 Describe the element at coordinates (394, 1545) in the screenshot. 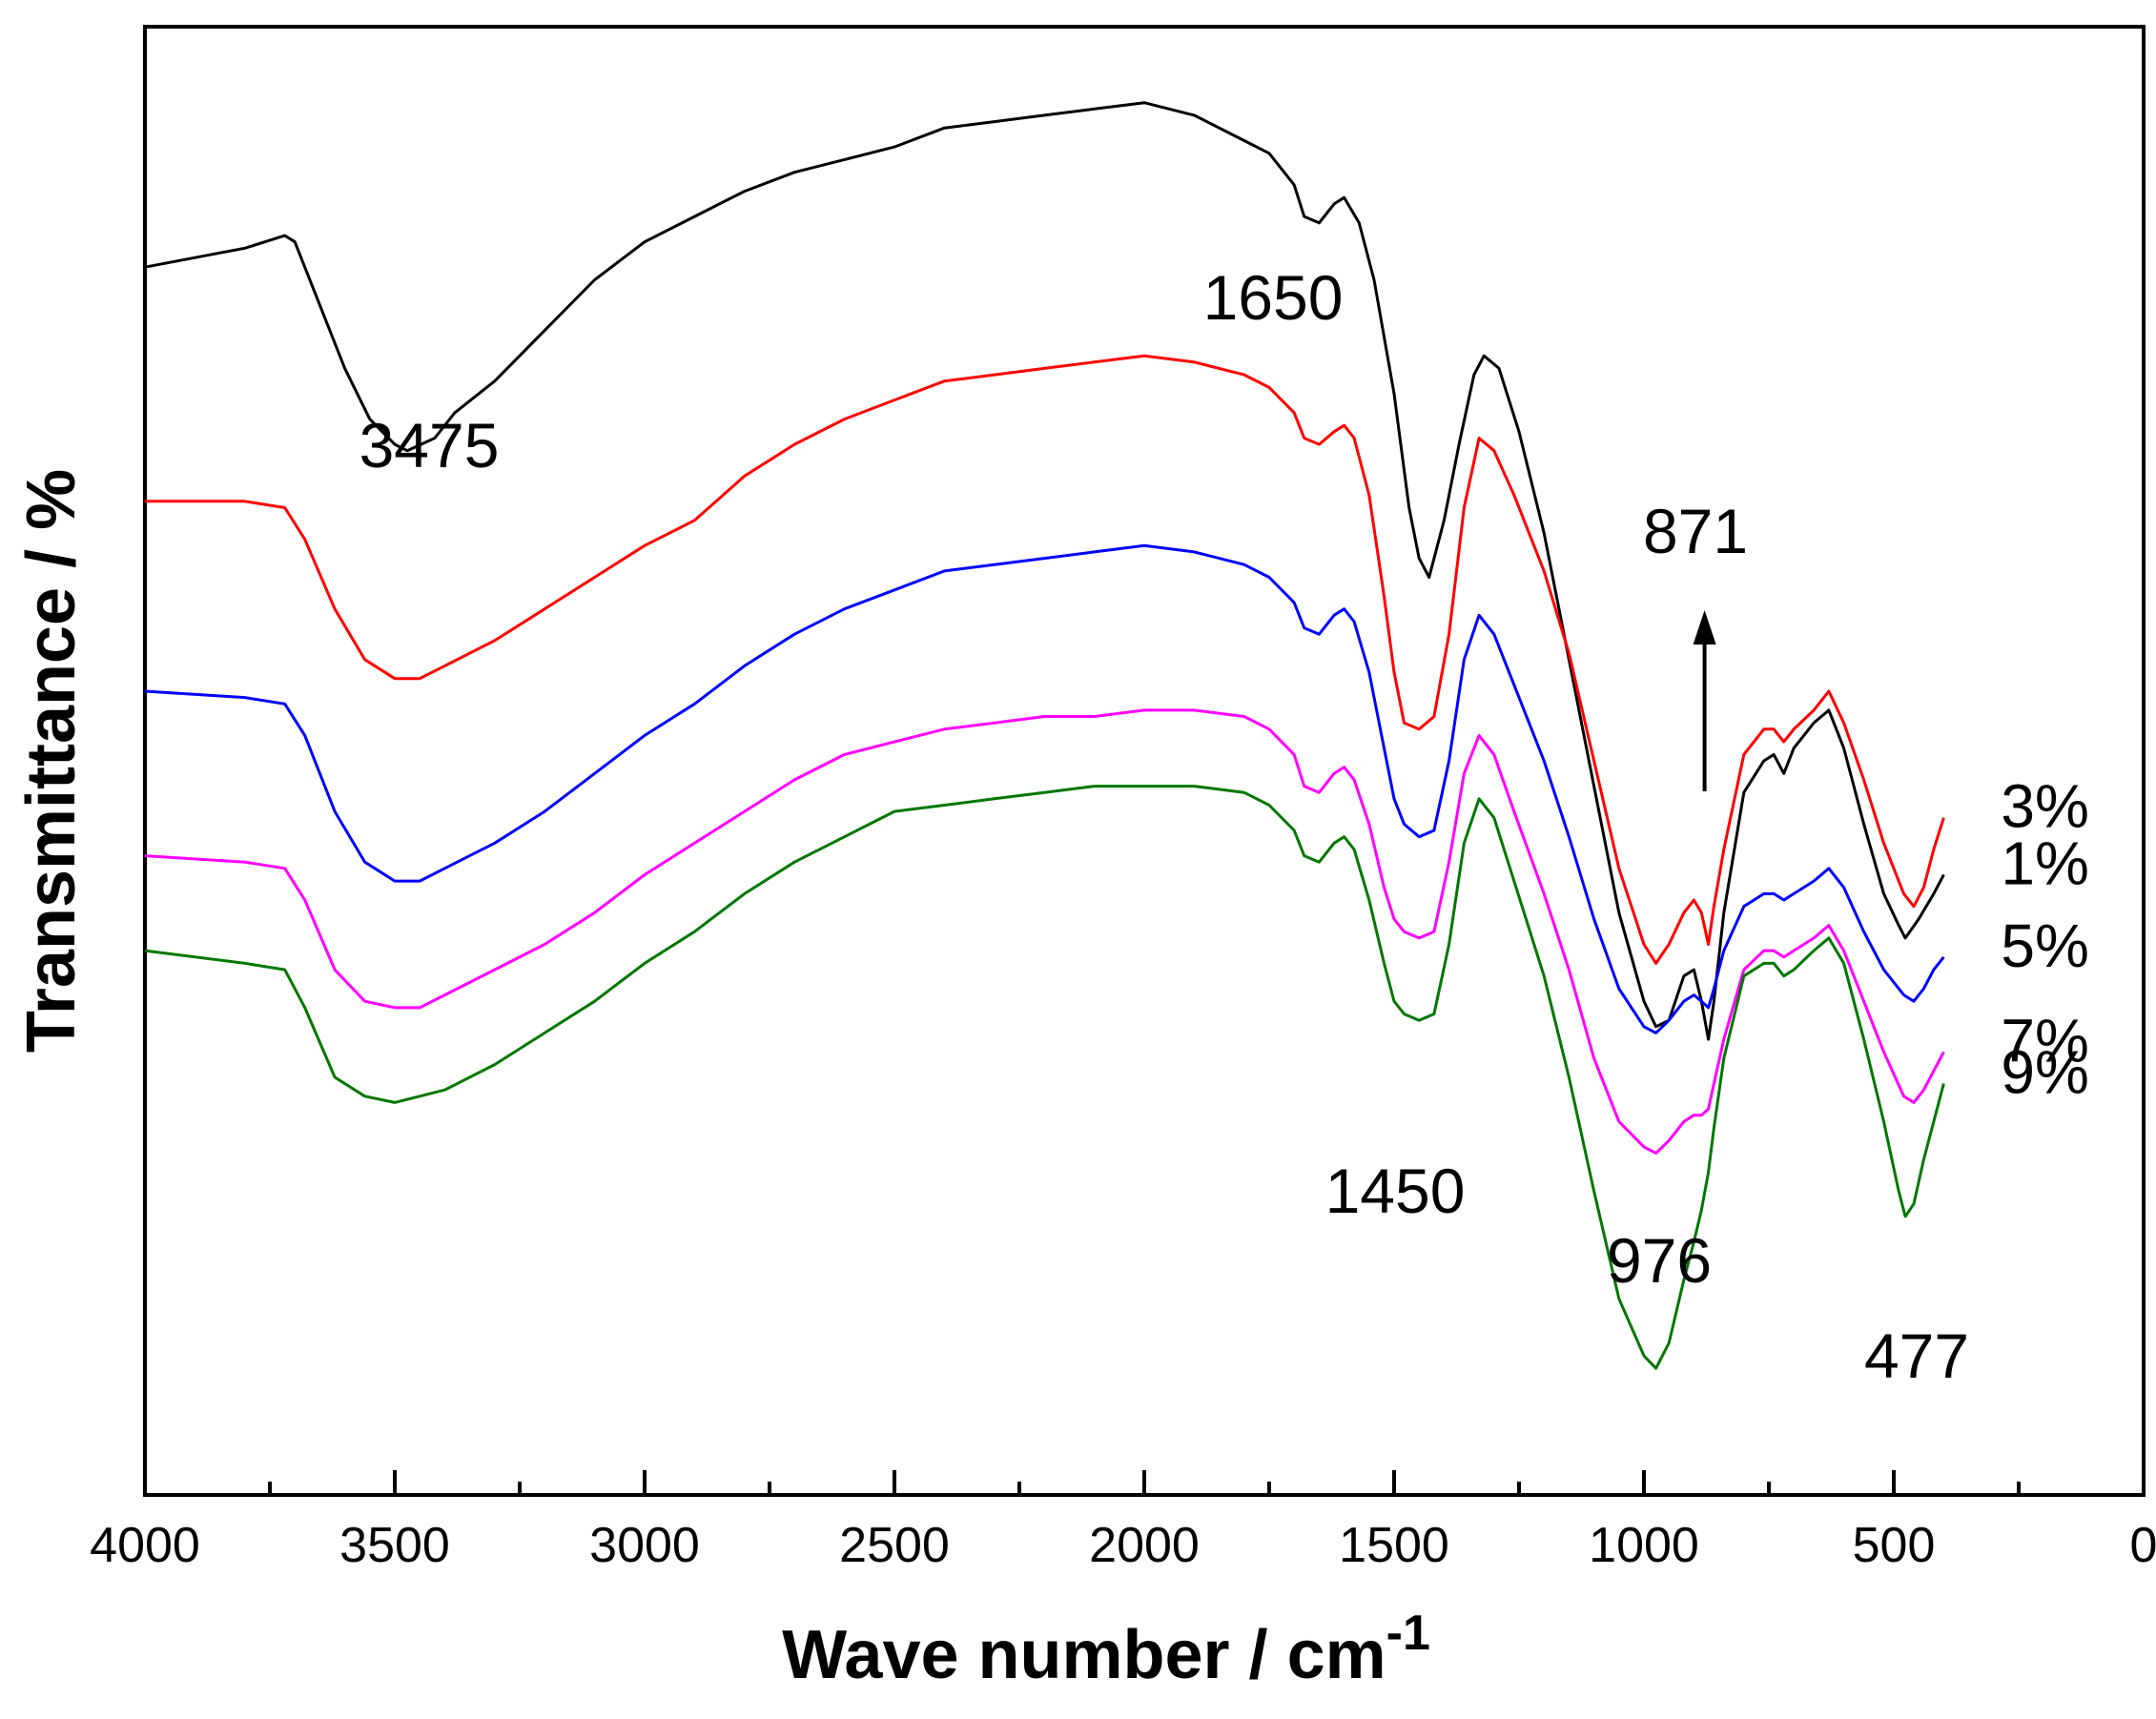

I see `x-tick-label: 3500` at that location.